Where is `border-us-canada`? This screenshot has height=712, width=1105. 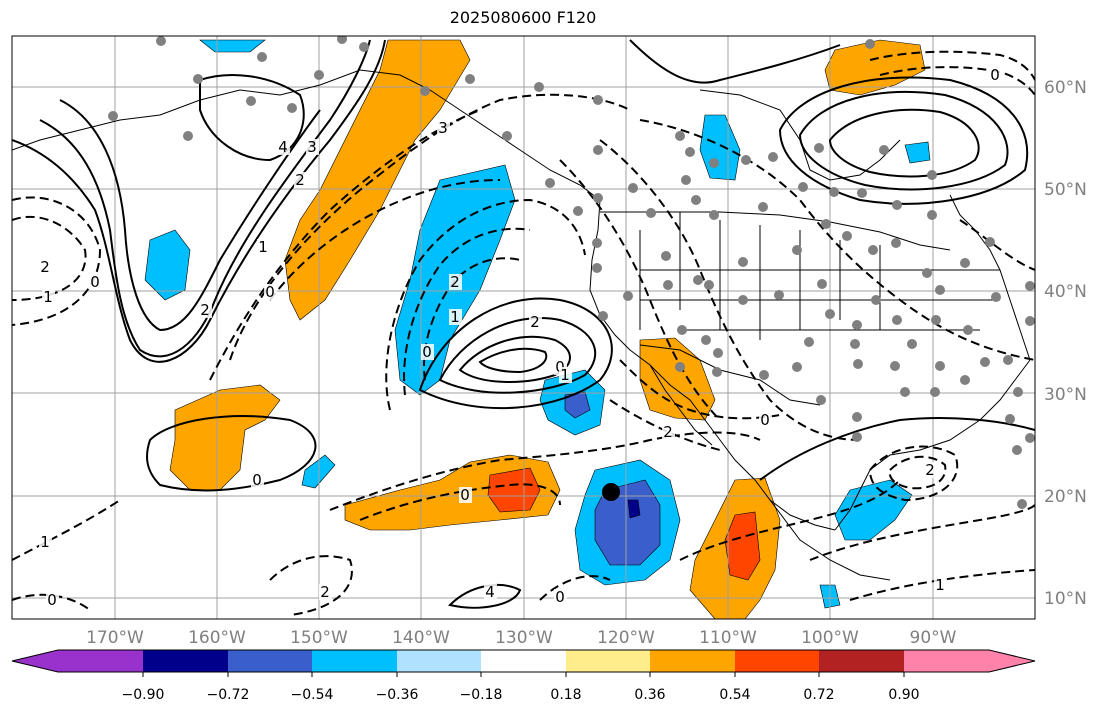 border-us-canada is located at coordinates (775, 231).